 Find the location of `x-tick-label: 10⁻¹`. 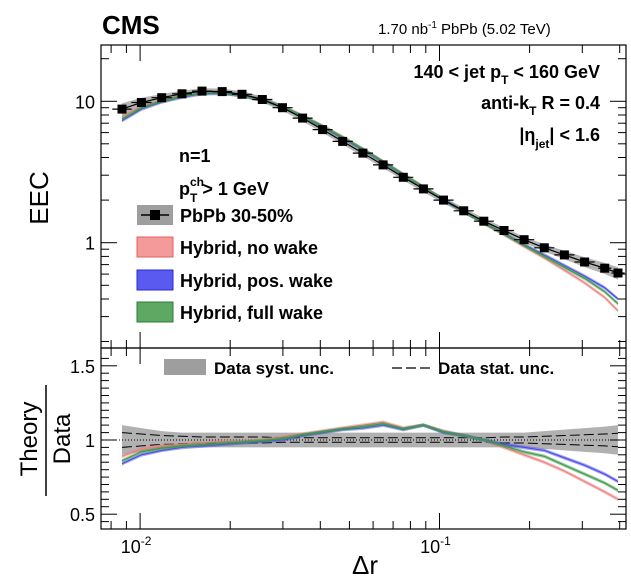

x-tick-label: 10⁻¹ is located at coordinates (435, 545).